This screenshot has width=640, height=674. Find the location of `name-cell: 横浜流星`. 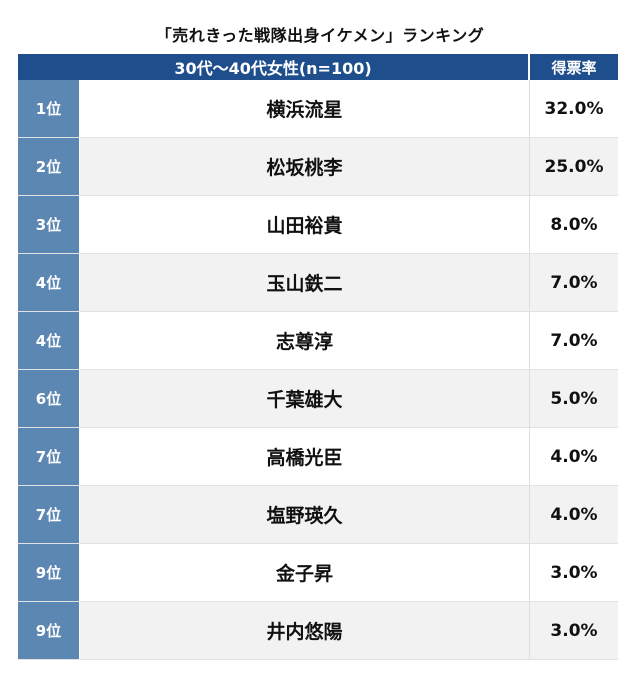

name-cell: 横浜流星 is located at coordinates (305, 108).